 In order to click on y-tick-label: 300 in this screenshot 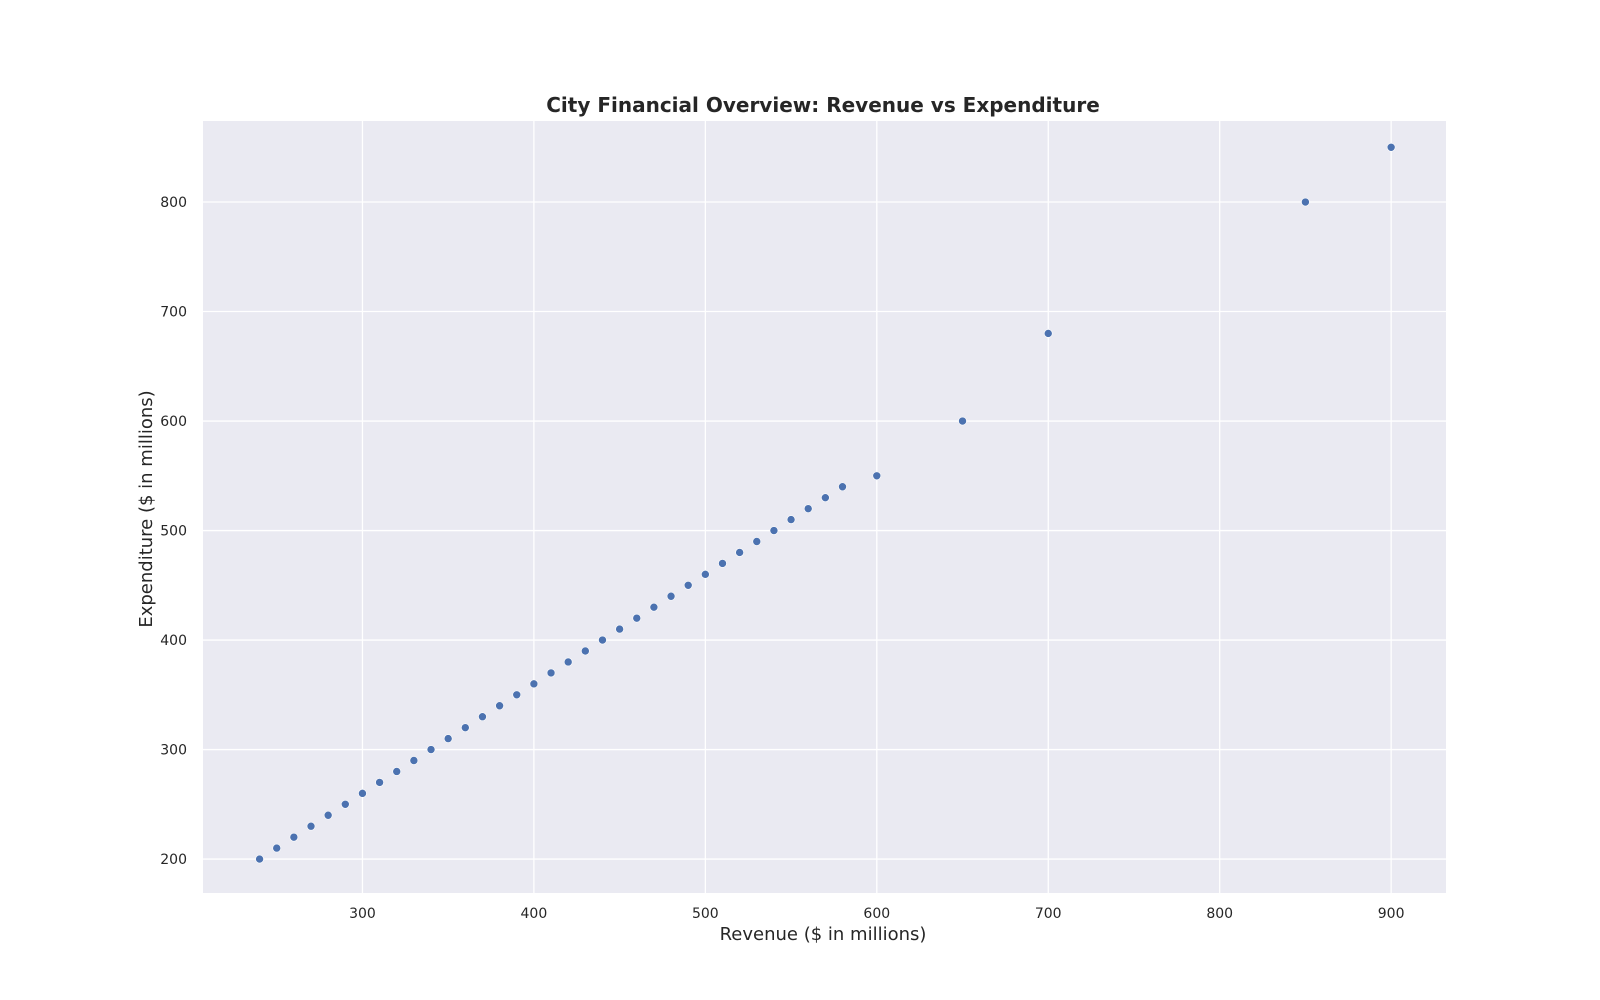, I will do `click(173, 751)`.